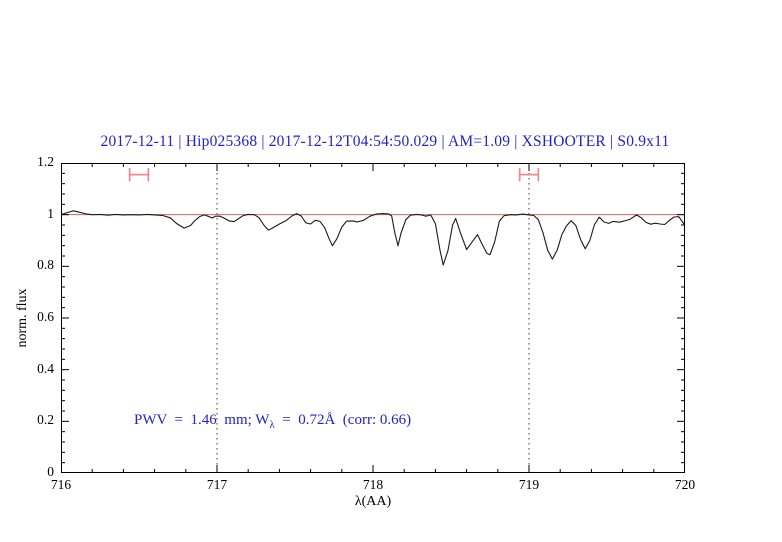 The width and height of the screenshot is (782, 542). I want to click on pwv-annotation-pre: PWV = 1.46 mm; W, so click(202, 420).